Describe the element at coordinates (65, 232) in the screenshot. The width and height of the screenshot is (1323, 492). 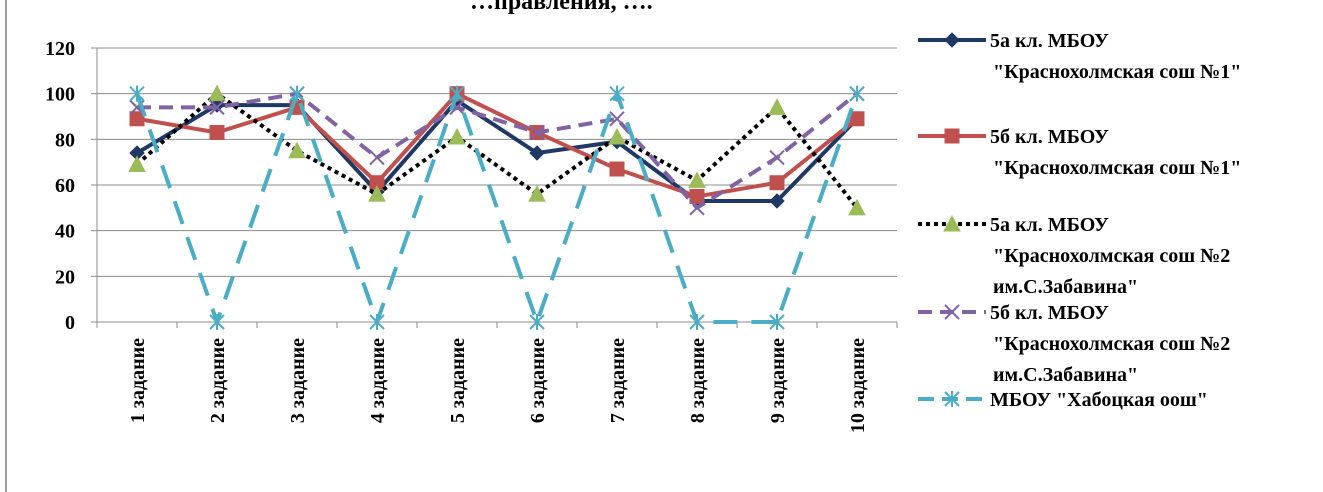
I see `y-tick-label: 40` at that location.